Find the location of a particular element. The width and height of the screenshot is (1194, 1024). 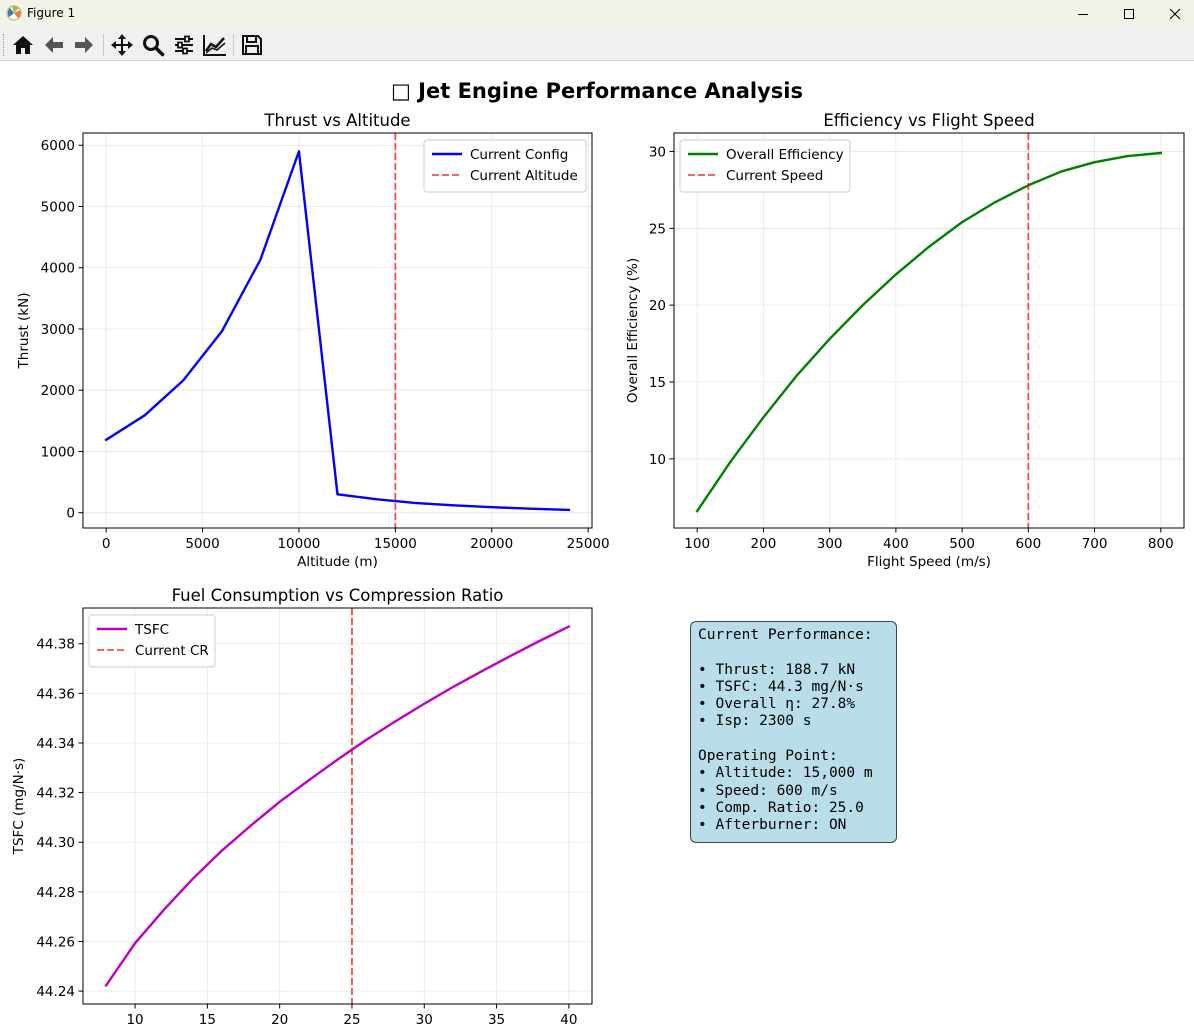

legend-label: Current Altitude is located at coordinates (524, 176).